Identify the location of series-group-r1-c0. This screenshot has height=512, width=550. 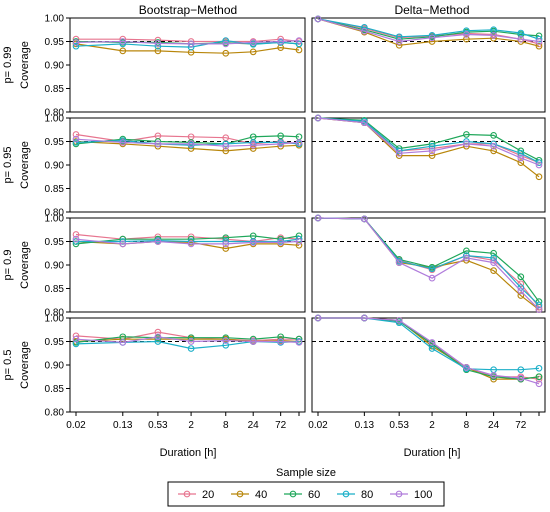
(187, 143).